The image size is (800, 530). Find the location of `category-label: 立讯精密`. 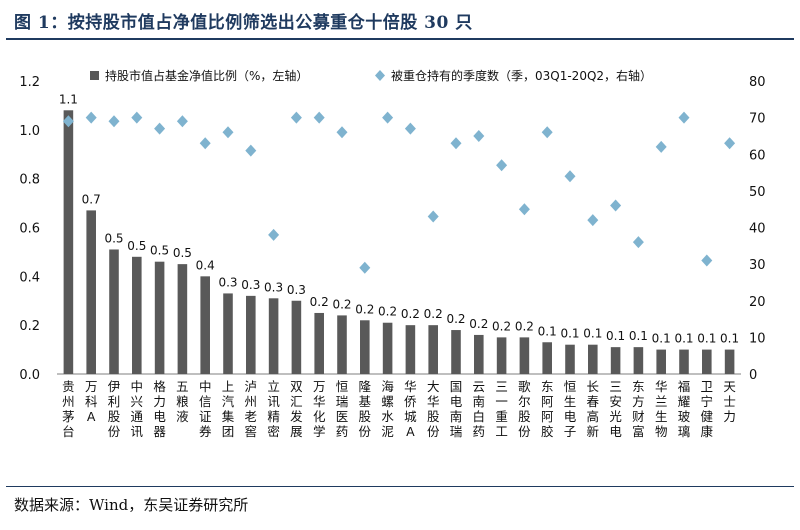

category-label: 立讯精密 is located at coordinates (273, 409).